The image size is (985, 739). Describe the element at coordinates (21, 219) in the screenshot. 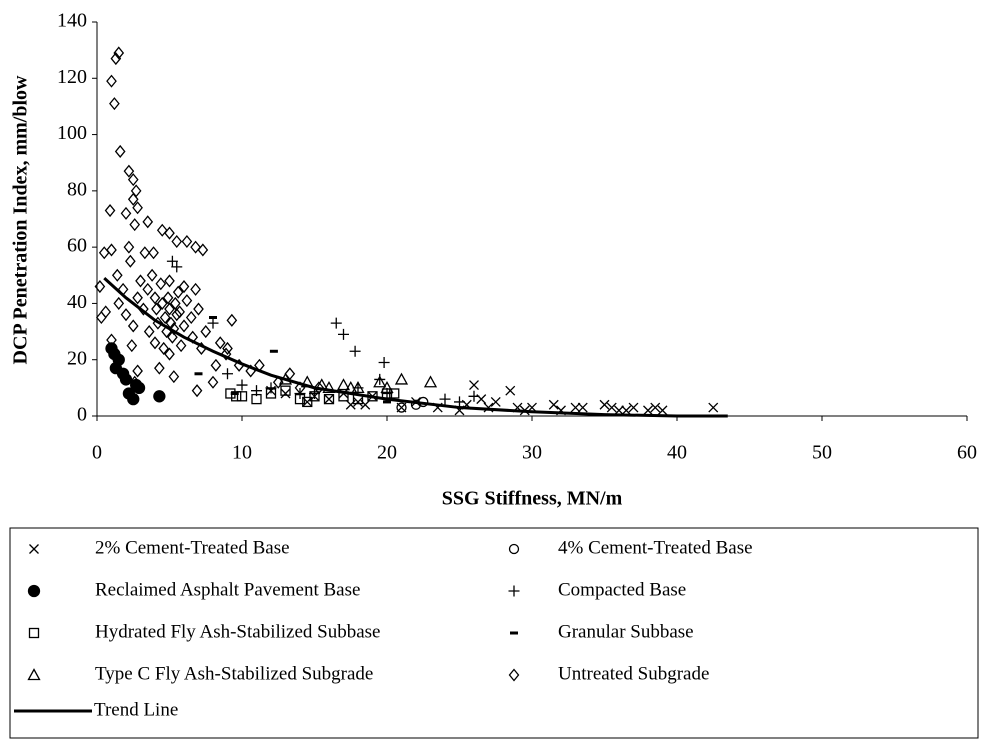

I see `y-axis-title: DCP Penetration Index, mm/blow` at that location.